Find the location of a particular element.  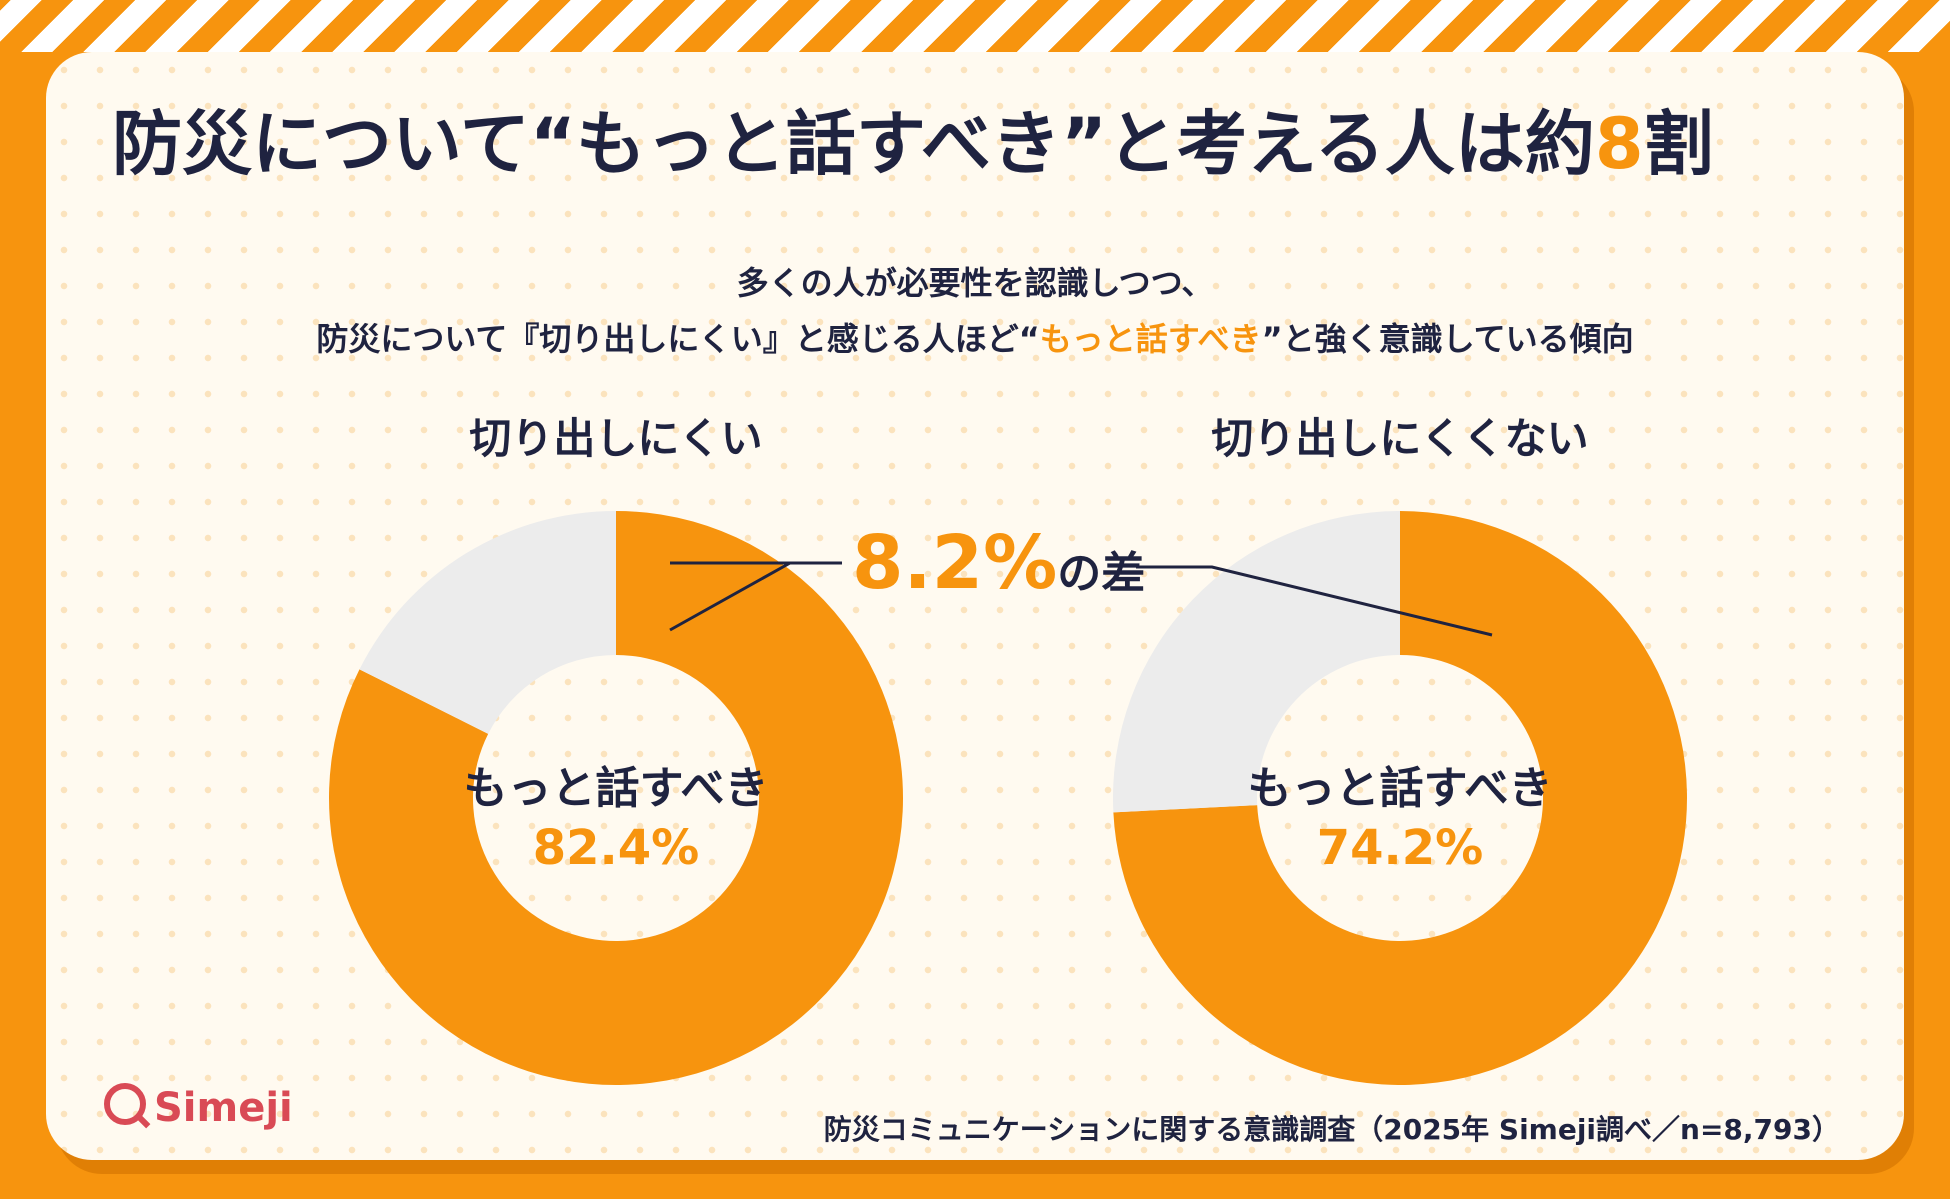

difference-suffix: の差 is located at coordinates (1101, 573).